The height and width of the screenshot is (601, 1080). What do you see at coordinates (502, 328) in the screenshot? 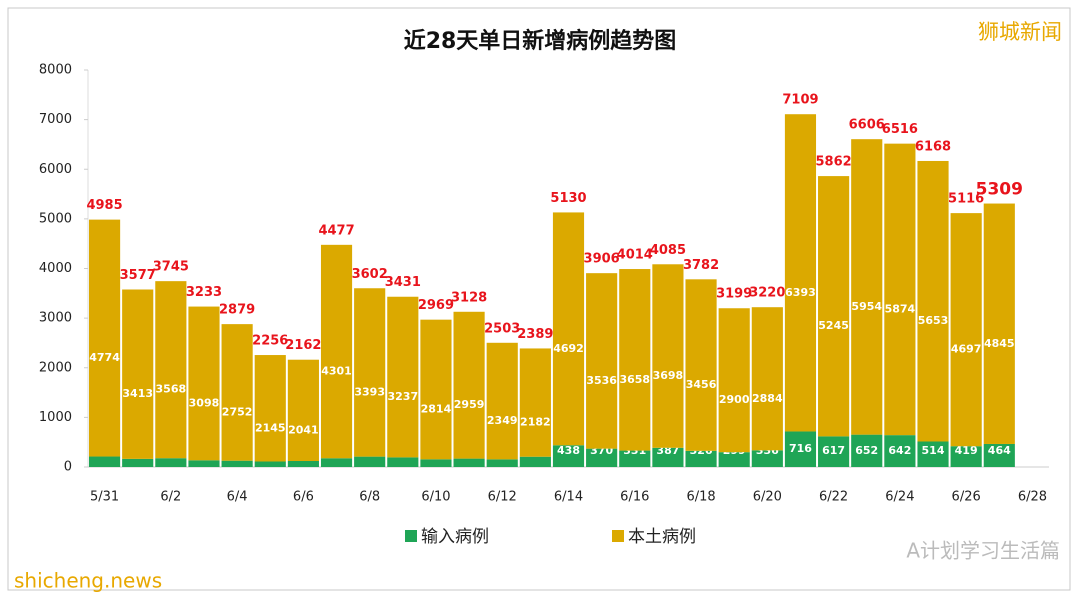
I see `total-label: 2503` at bounding box center [502, 328].